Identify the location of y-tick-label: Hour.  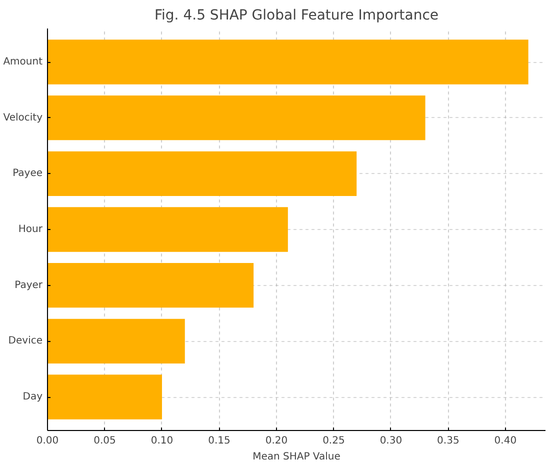
(31, 229).